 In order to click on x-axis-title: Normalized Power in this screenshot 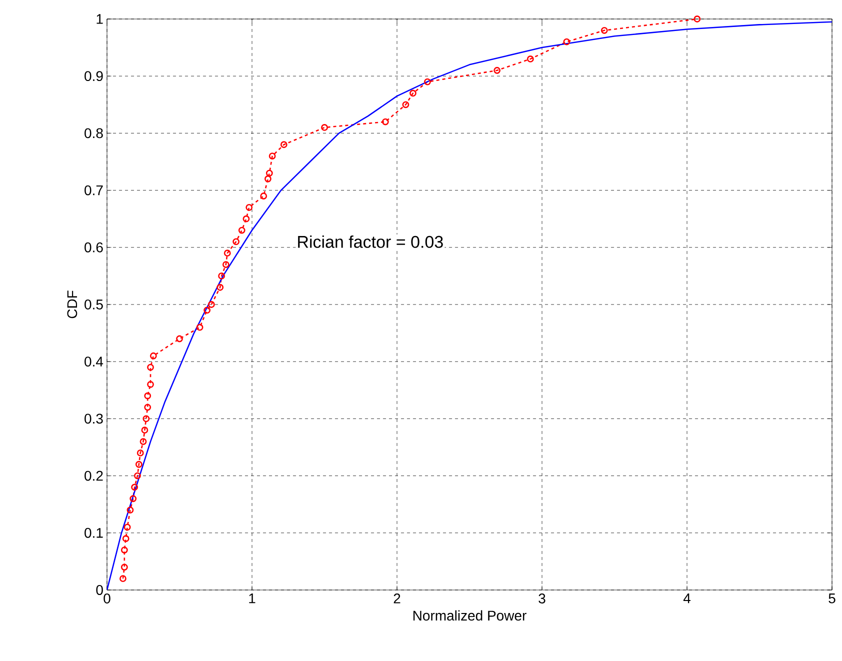, I will do `click(469, 615)`.